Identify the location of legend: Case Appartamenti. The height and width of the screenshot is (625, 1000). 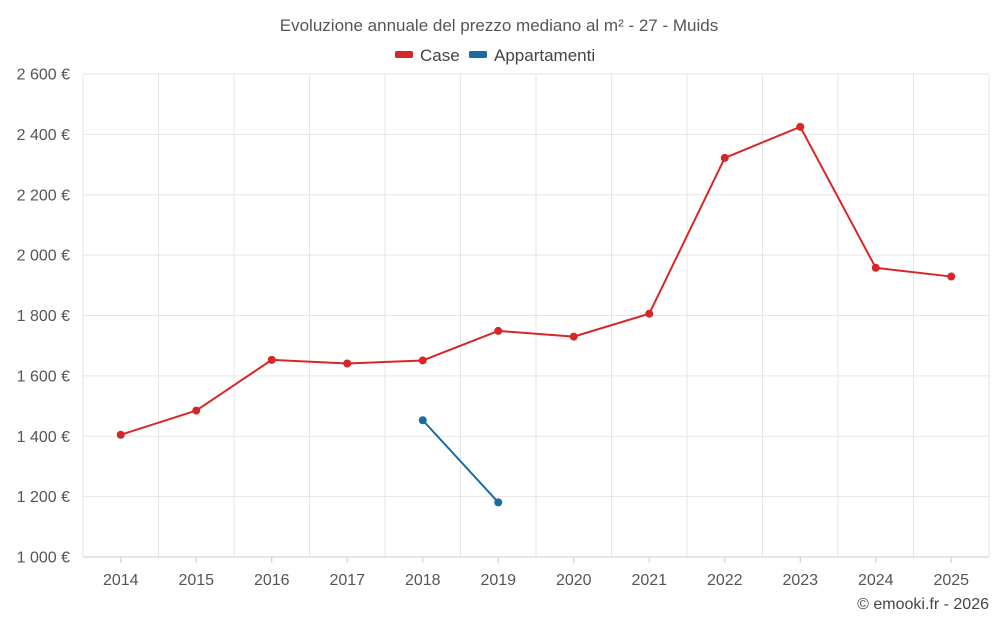
(495, 55).